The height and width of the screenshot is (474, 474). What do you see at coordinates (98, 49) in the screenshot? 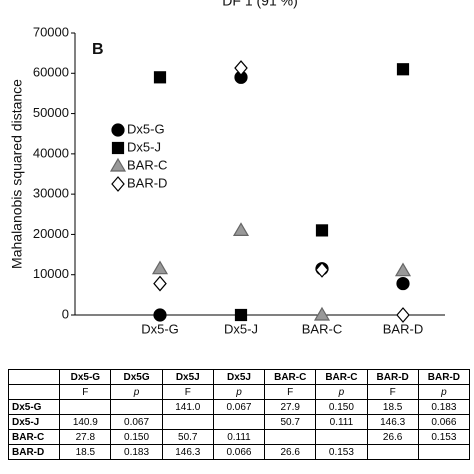
I see `panel-label: B` at bounding box center [98, 49].